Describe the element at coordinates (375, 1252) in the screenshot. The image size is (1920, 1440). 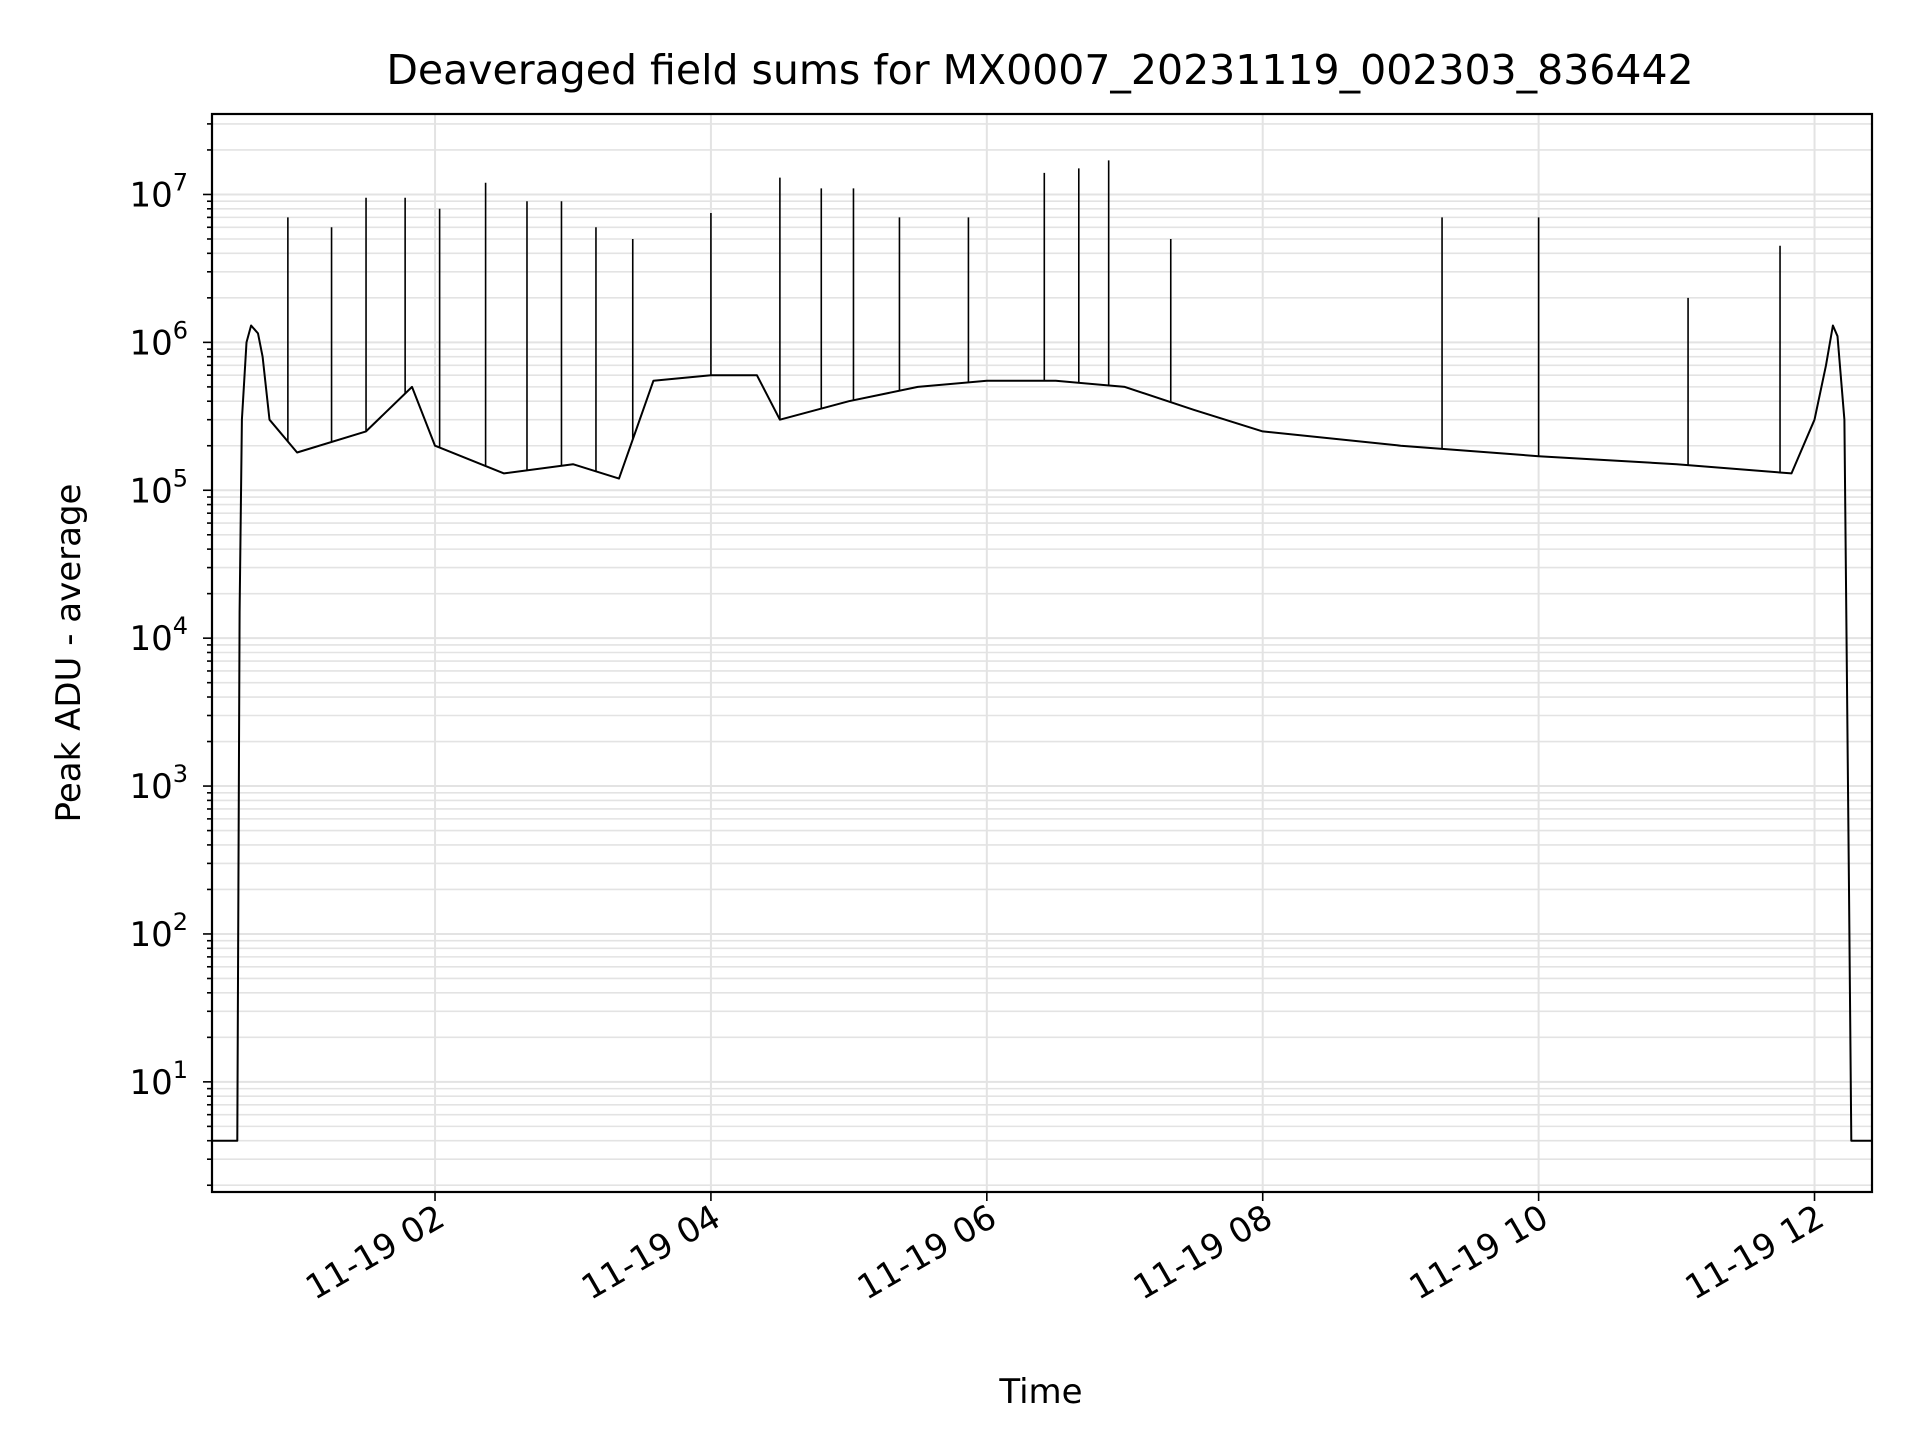
I see `x-tick-label: 11-19 02` at that location.